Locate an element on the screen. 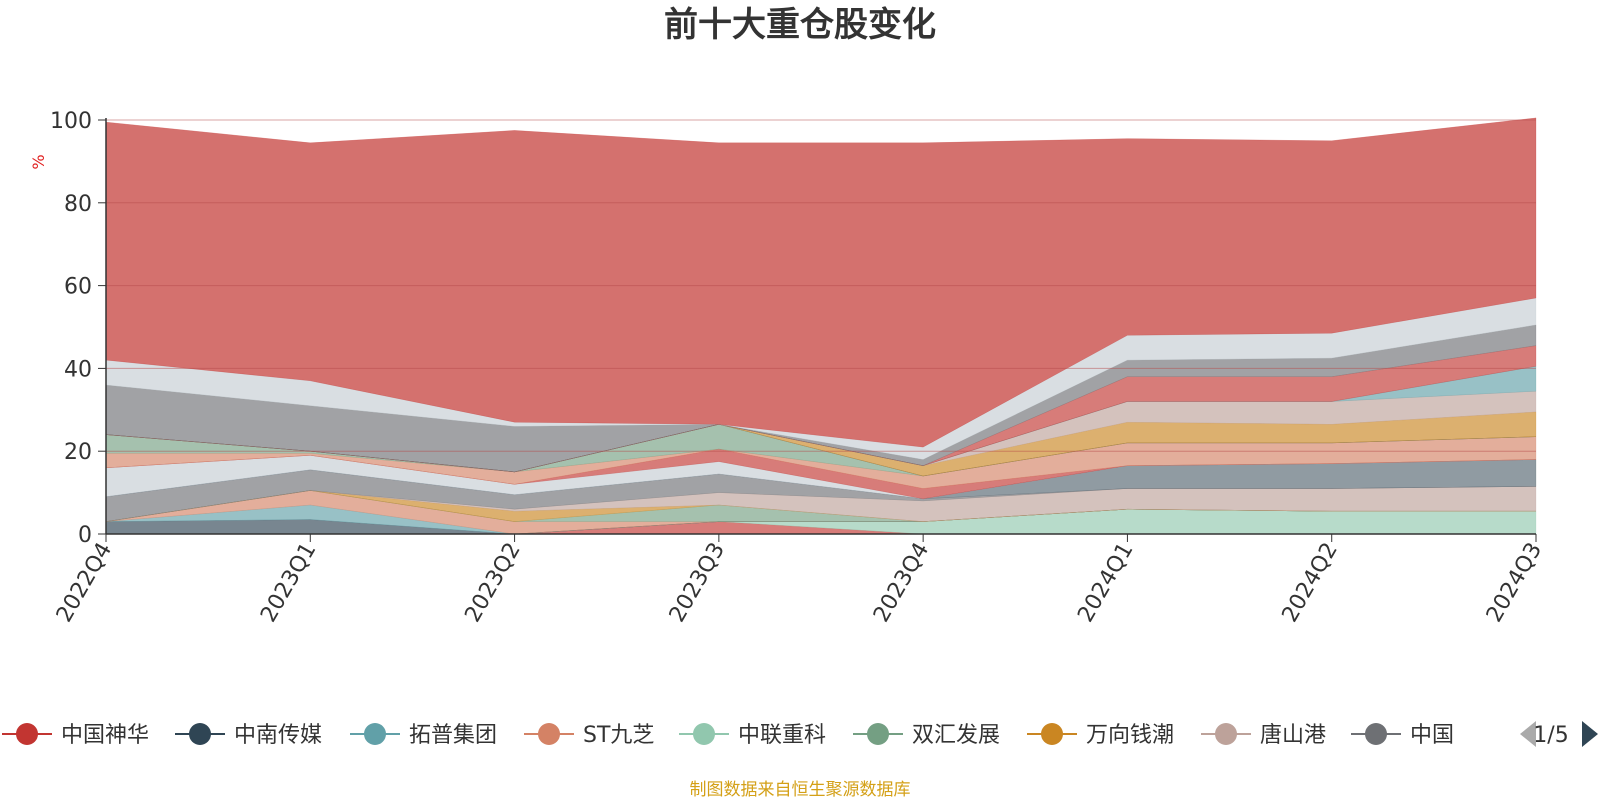 This screenshot has width=1600, height=800. x-tick-label: 2023Q3 is located at coordinates (697, 583).